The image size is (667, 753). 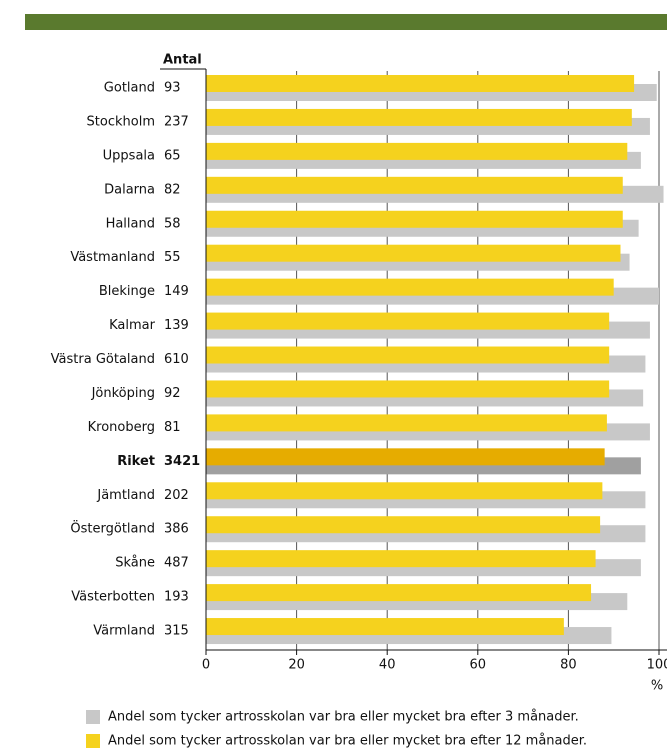 What do you see at coordinates (206, 665) in the screenshot?
I see `x-tick-label: 0` at bounding box center [206, 665].